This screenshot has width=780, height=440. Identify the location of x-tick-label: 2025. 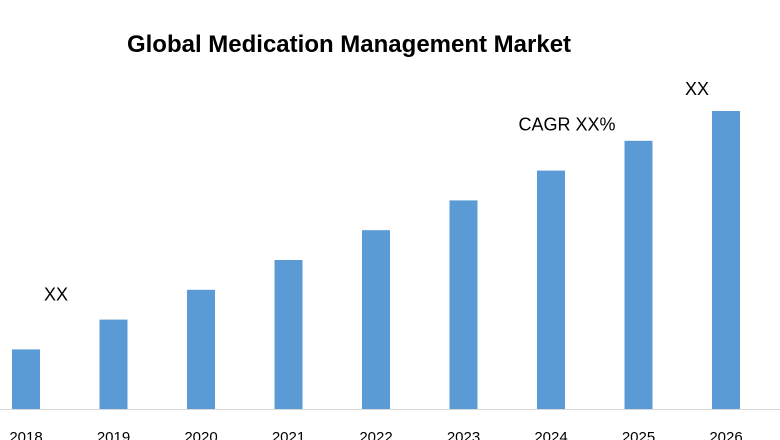
(638, 434).